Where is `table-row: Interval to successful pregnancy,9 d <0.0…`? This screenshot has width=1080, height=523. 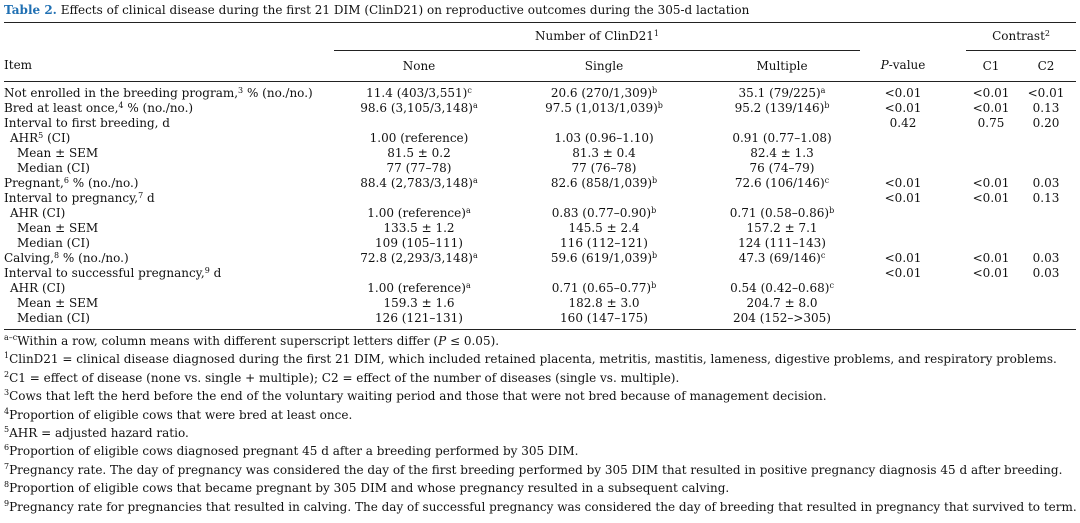 table-row: Interval to successful pregnancy,9 d <0.0… is located at coordinates (540, 273).